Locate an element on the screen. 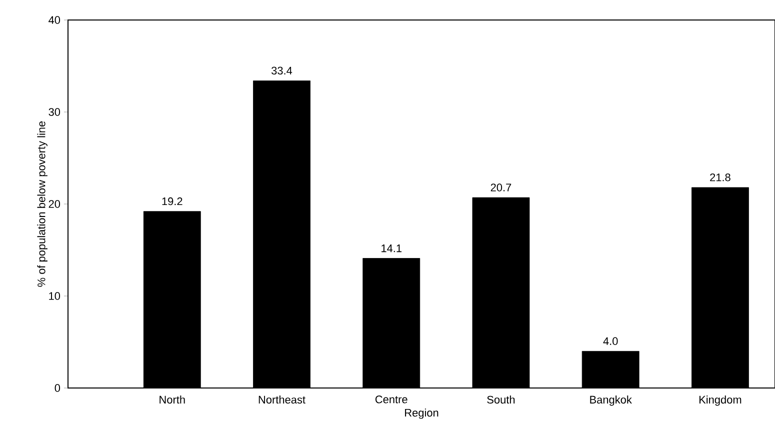  y-tick-label: 40 is located at coordinates (54, 20).